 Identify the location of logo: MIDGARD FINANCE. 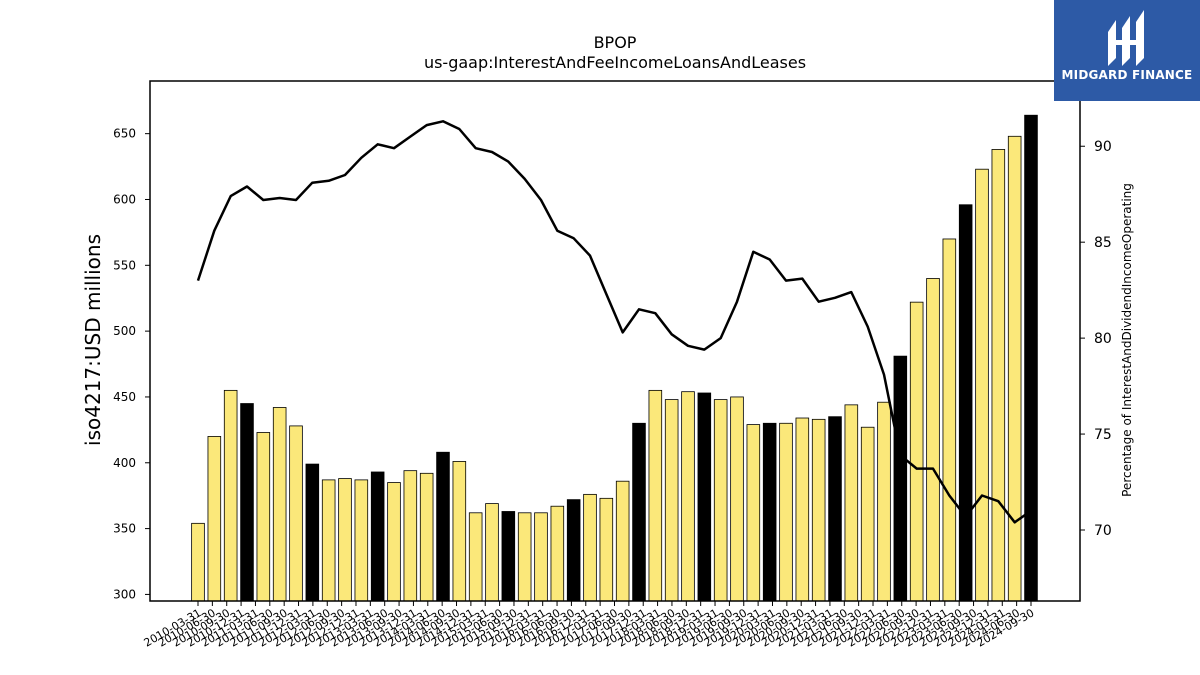
(1127, 50).